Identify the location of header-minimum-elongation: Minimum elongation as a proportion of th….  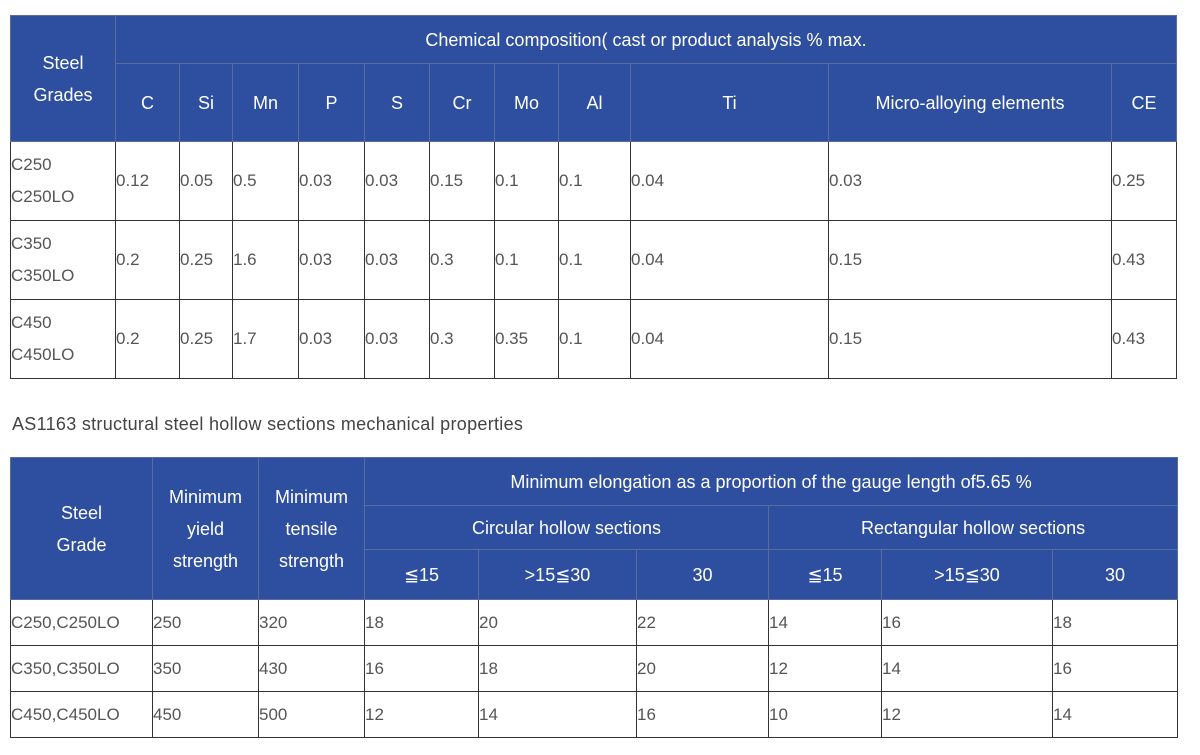
(771, 481).